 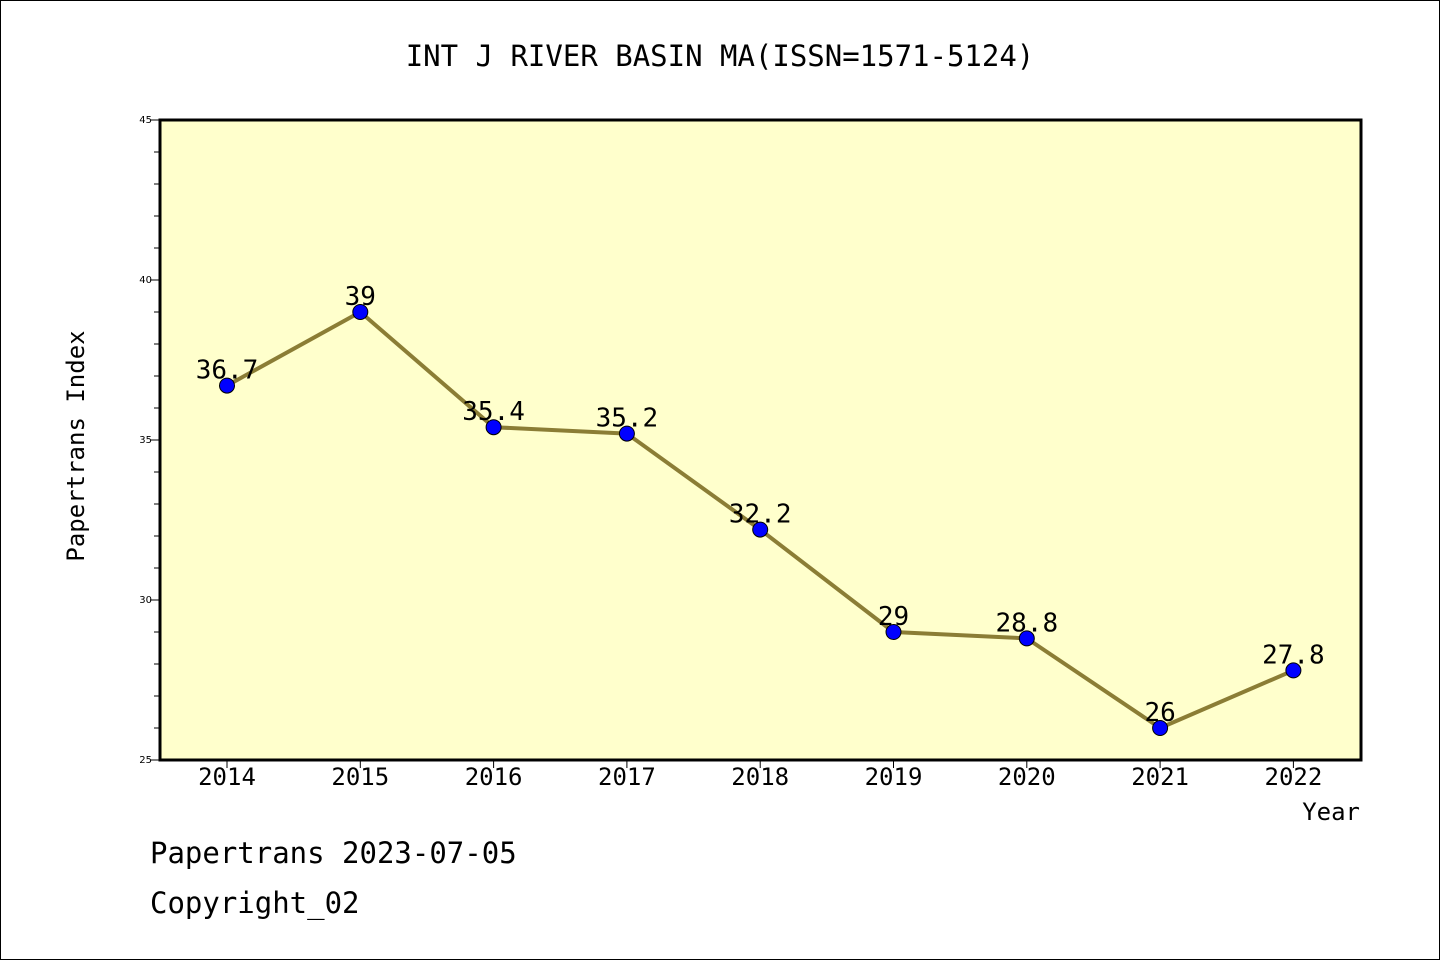 What do you see at coordinates (145, 600) in the screenshot?
I see `y-tick-label: 30` at bounding box center [145, 600].